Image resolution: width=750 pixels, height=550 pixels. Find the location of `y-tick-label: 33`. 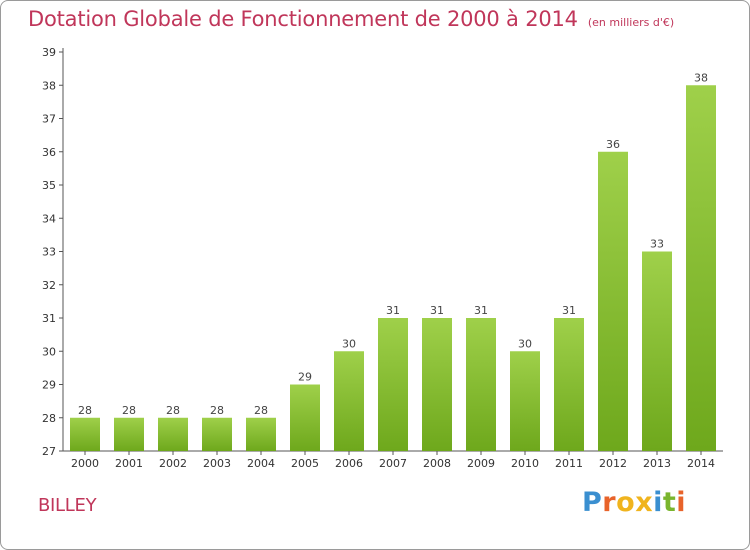

y-tick-label: 33 is located at coordinates (49, 252).